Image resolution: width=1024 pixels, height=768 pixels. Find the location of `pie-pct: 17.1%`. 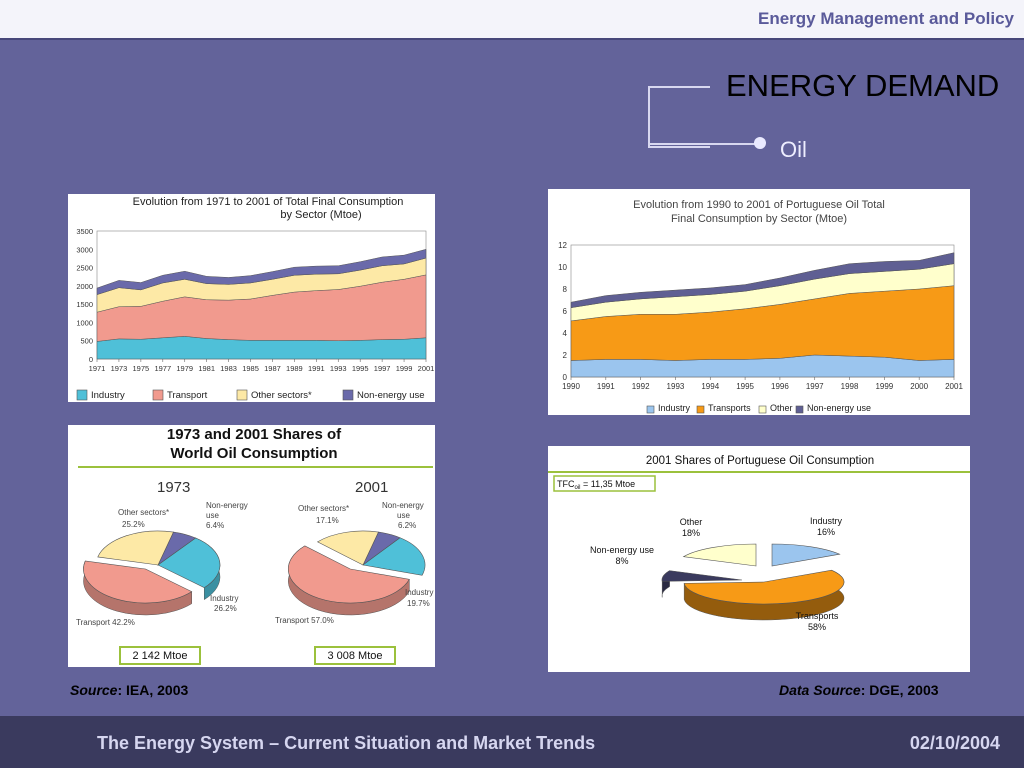

pie-pct: 17.1% is located at coordinates (327, 520).